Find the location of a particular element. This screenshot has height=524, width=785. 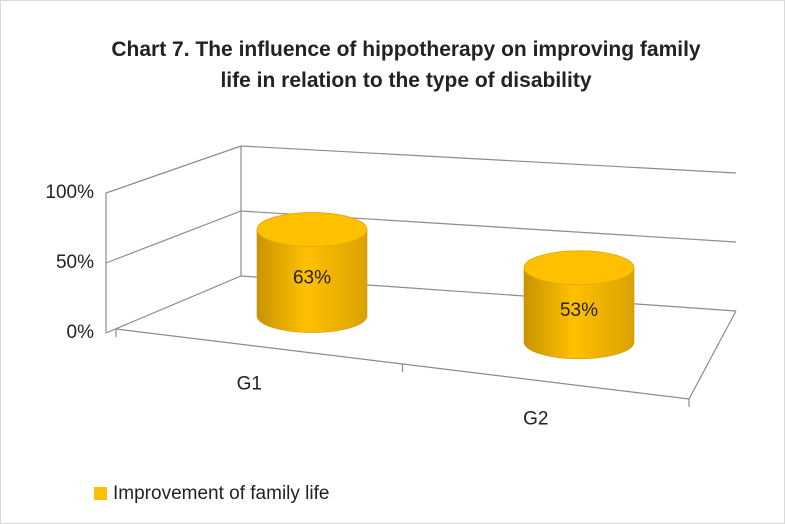

legend-label: Improvement of family life is located at coordinates (221, 493).